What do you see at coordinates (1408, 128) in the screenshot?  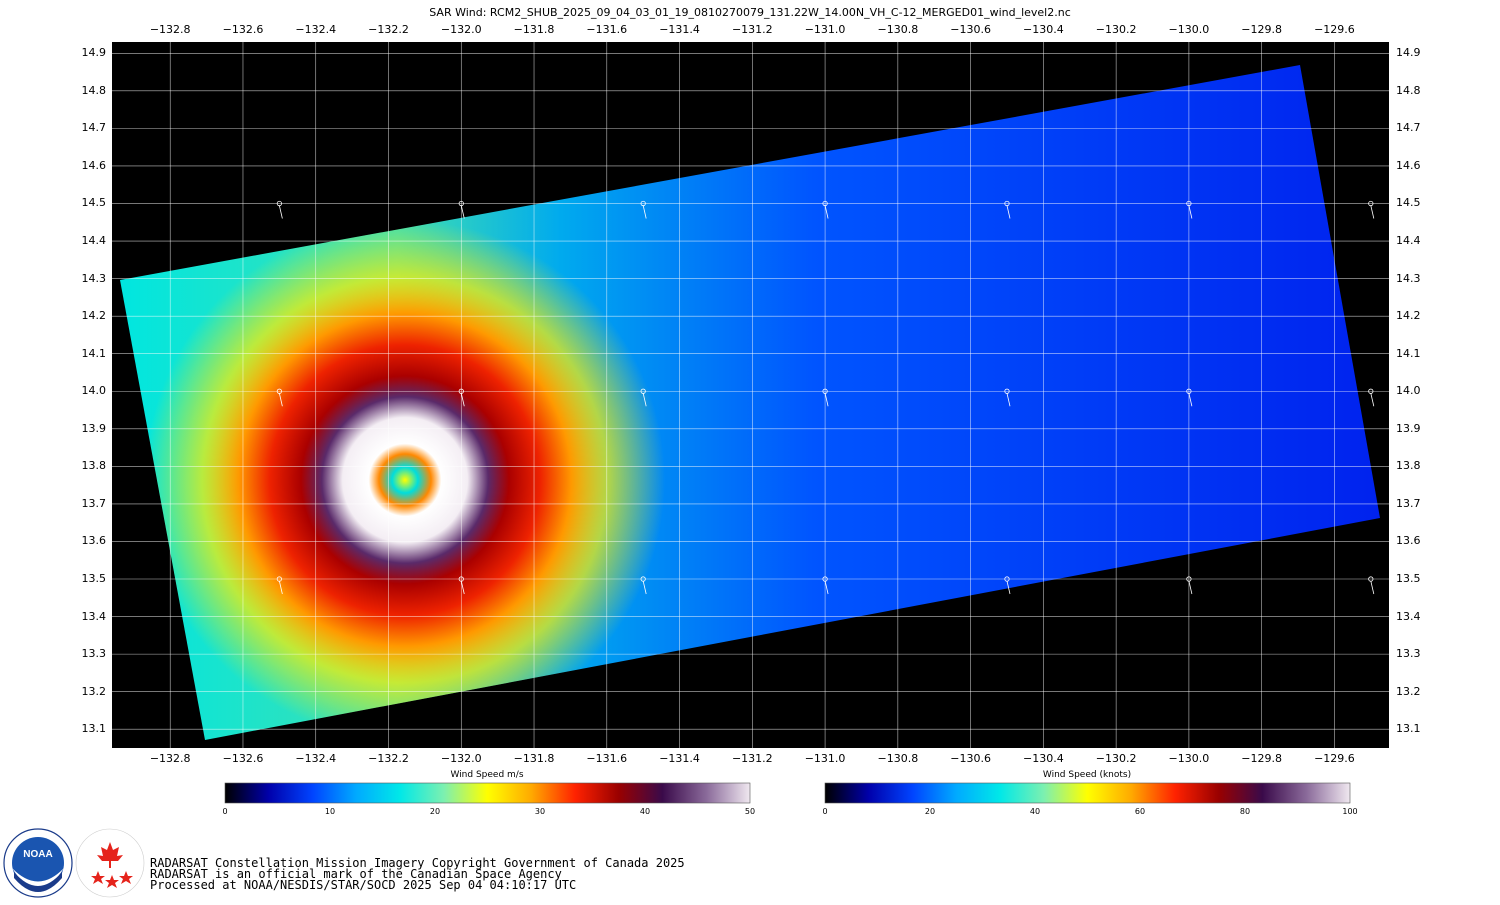 I see `latitude-tick-label: 14.7` at bounding box center [1408, 128].